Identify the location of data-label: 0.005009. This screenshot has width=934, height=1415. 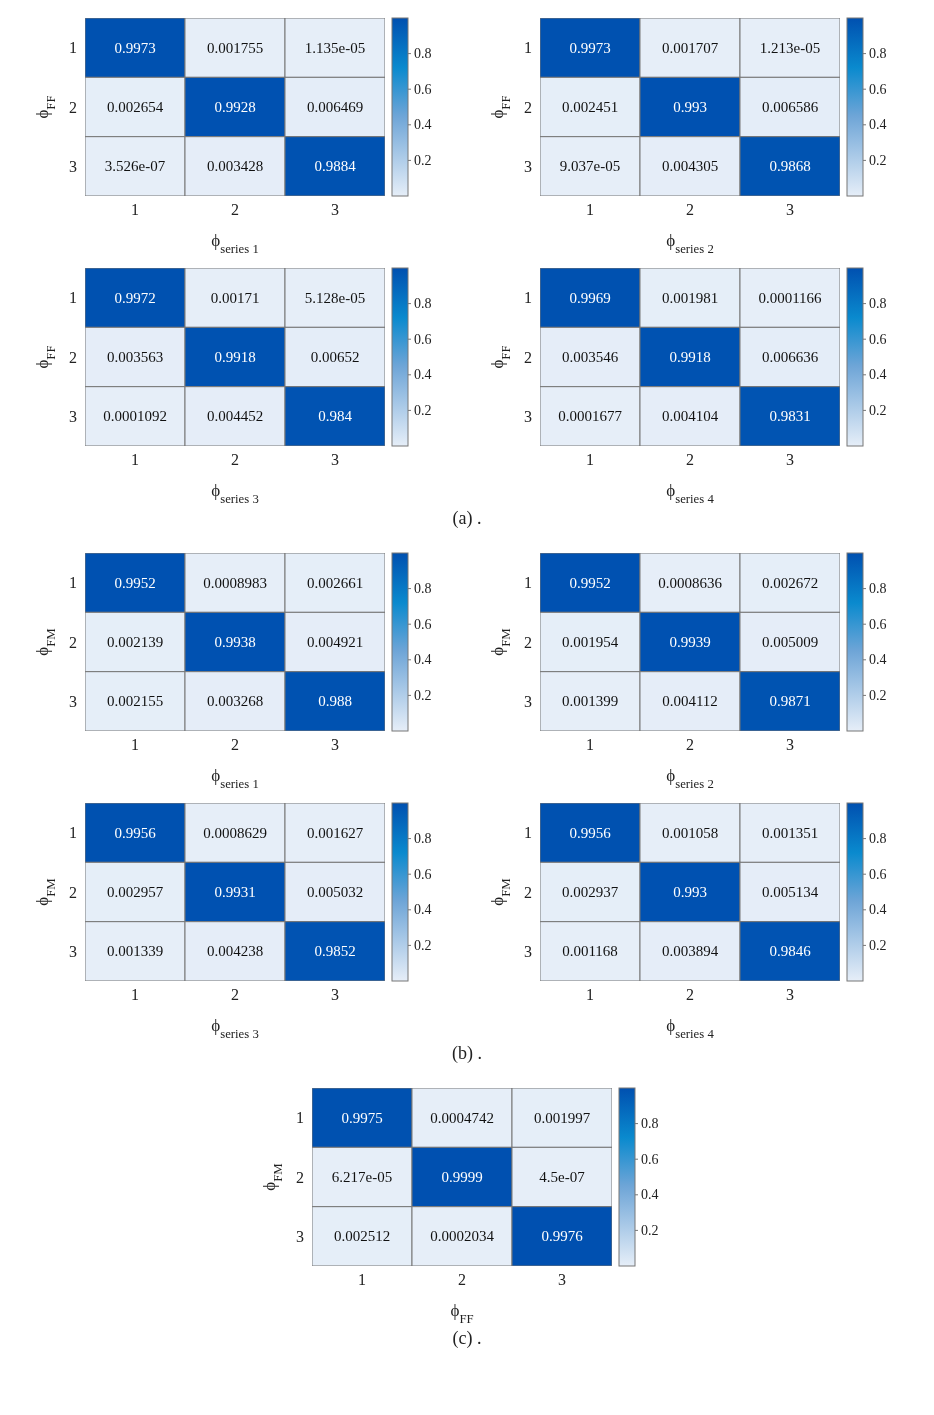
(789, 642).